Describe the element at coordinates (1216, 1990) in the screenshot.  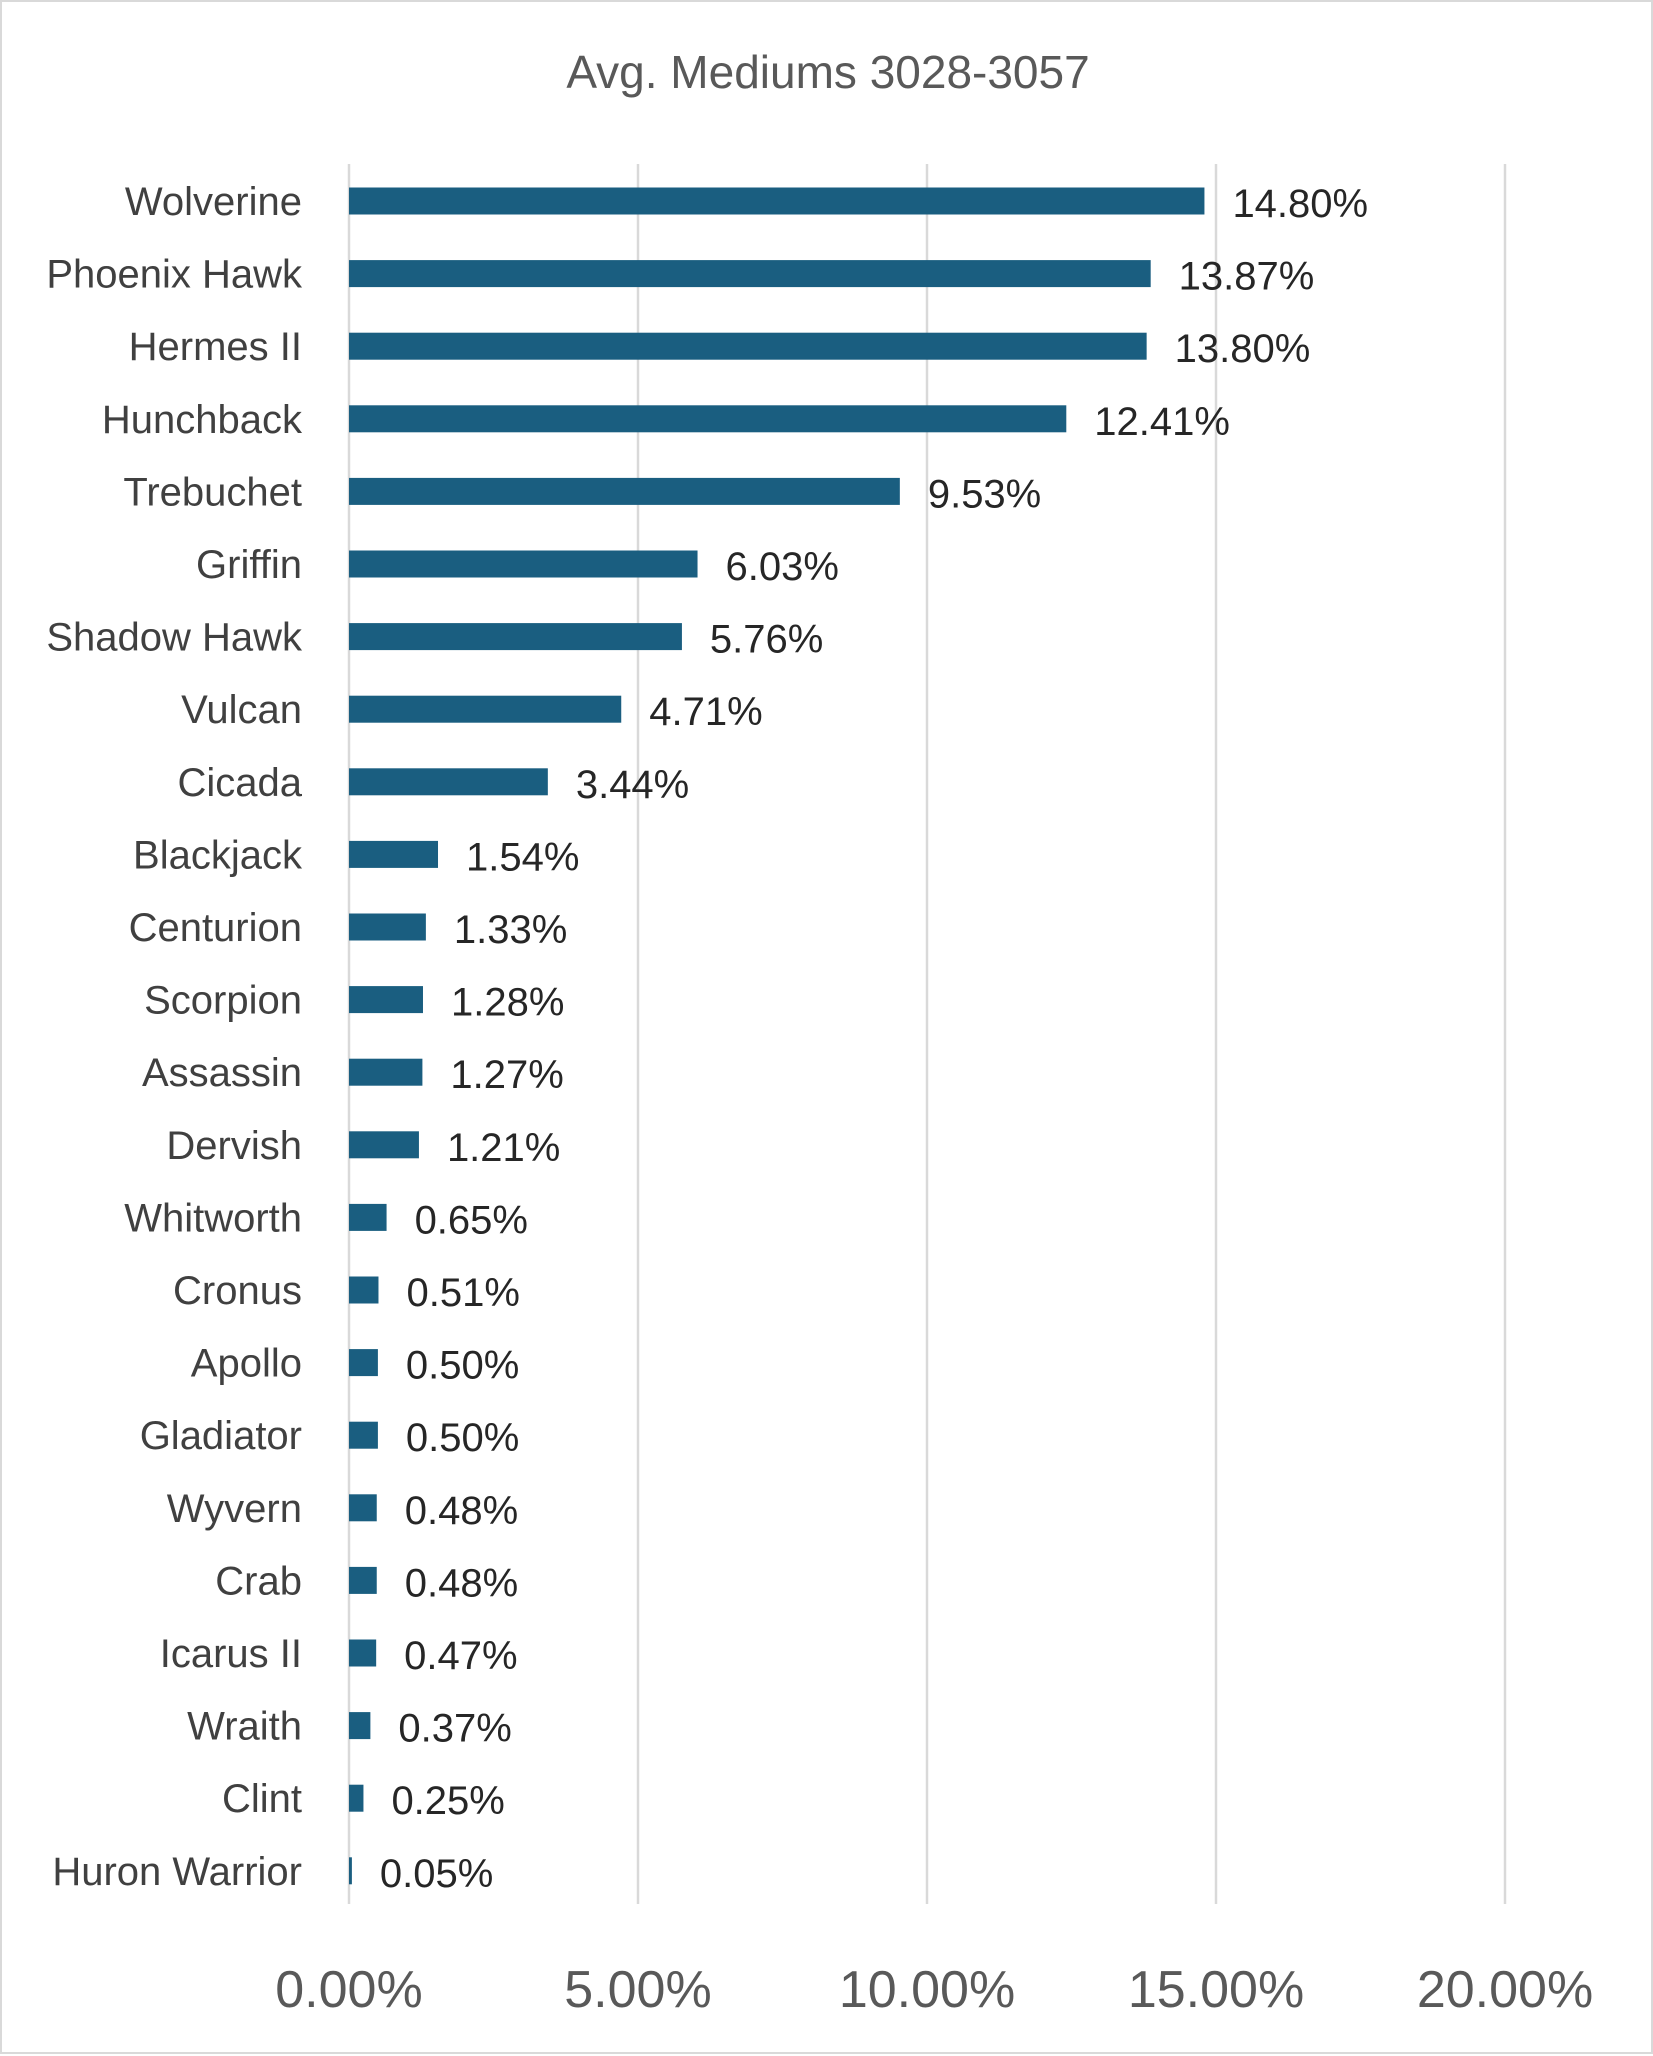
I see `x-tick-label: 15.00%` at that location.